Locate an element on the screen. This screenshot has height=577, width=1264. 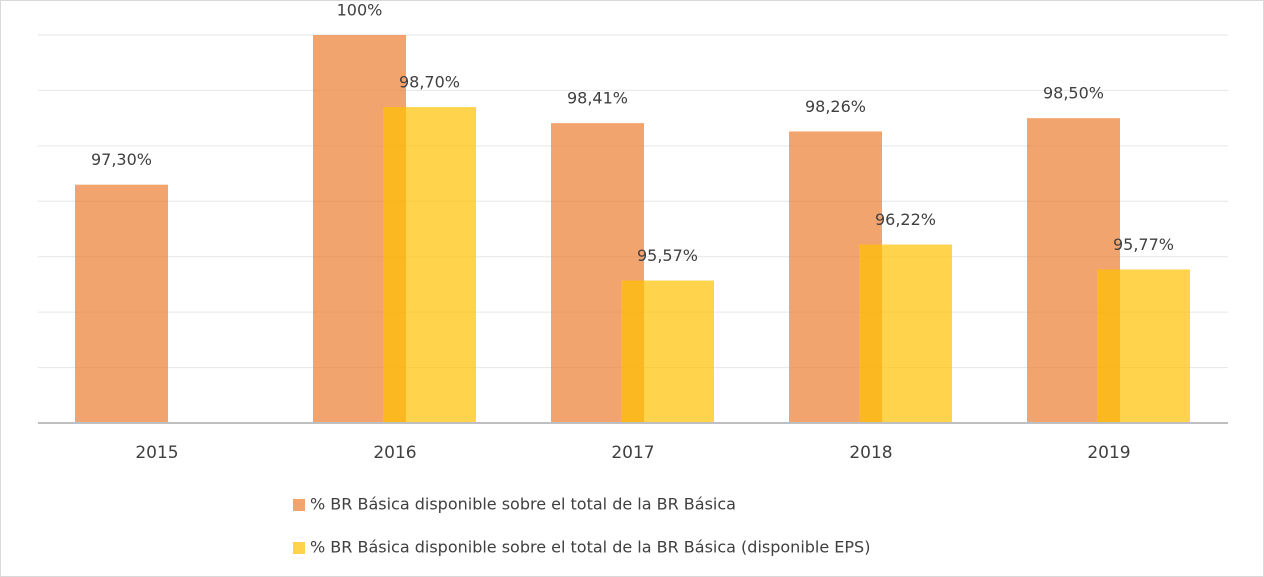
data-label: 100% is located at coordinates (360, 10).